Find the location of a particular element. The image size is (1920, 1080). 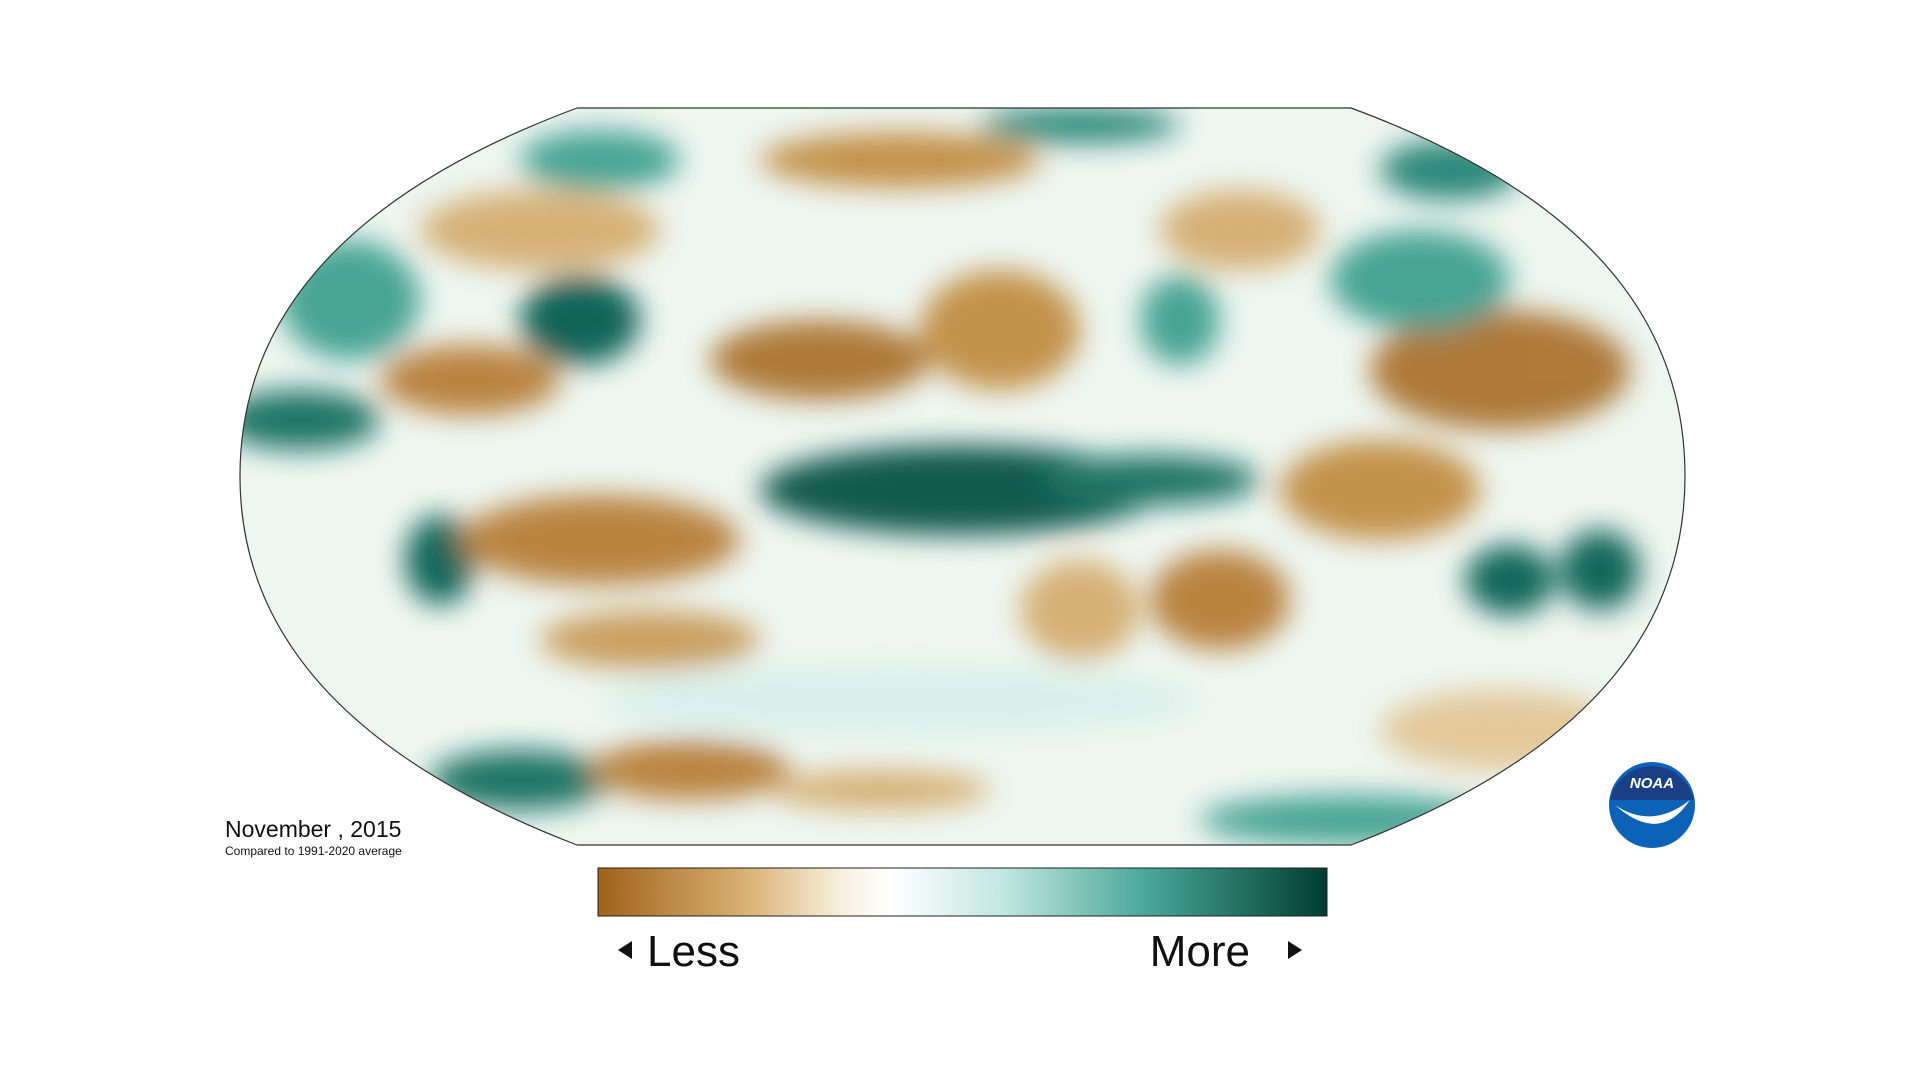

subtitle: Compared to 1991-2020 average is located at coordinates (313, 851).